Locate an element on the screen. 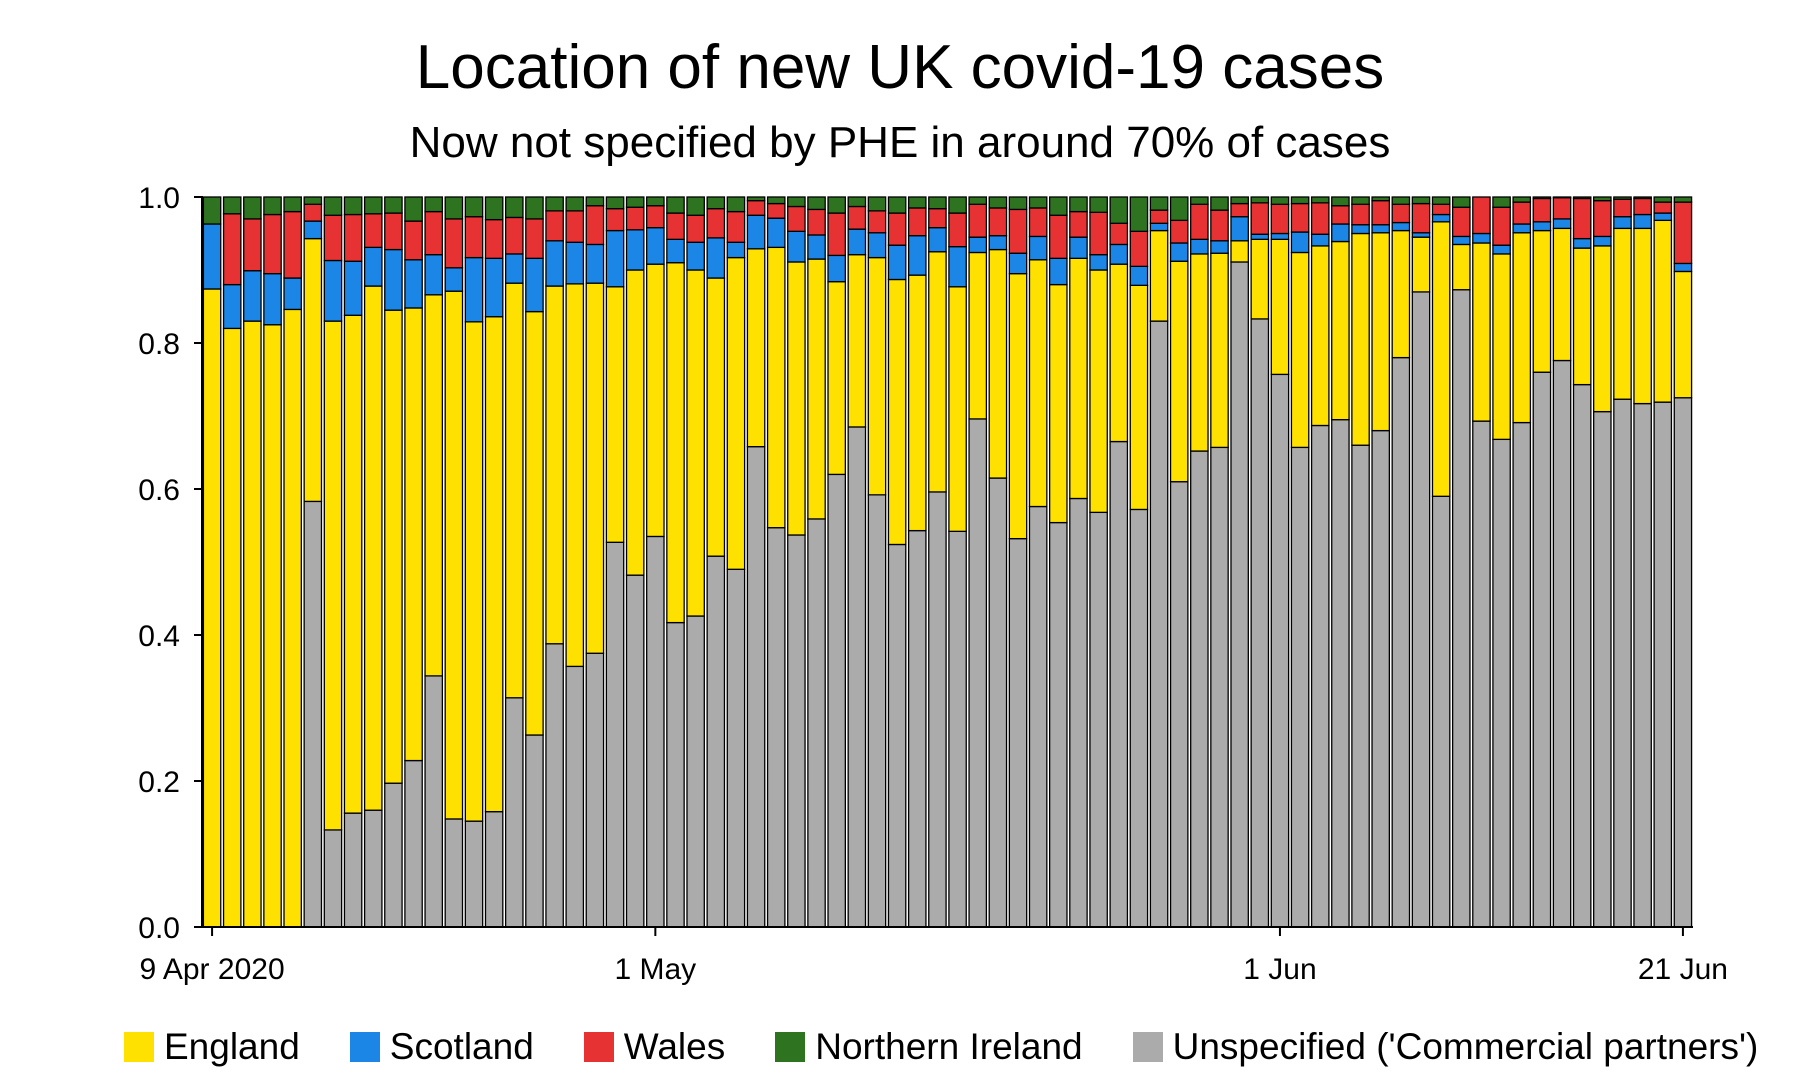 The height and width of the screenshot is (1080, 1800). x-tick-label: 1 Jun is located at coordinates (1279, 969).